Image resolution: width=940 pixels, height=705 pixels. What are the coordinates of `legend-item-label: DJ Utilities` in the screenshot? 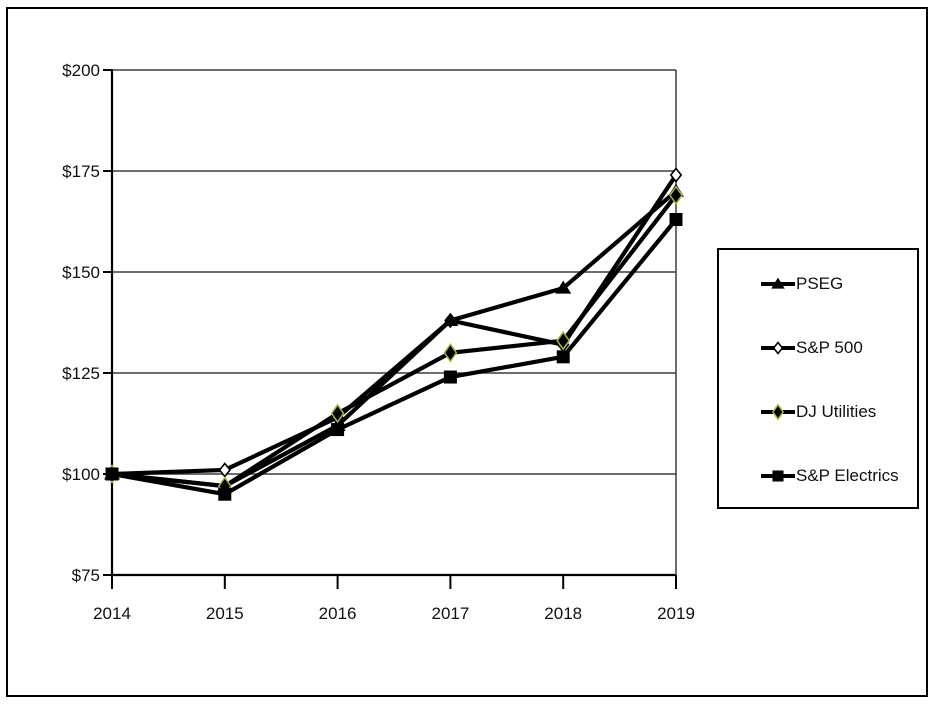 It's located at (836, 411).